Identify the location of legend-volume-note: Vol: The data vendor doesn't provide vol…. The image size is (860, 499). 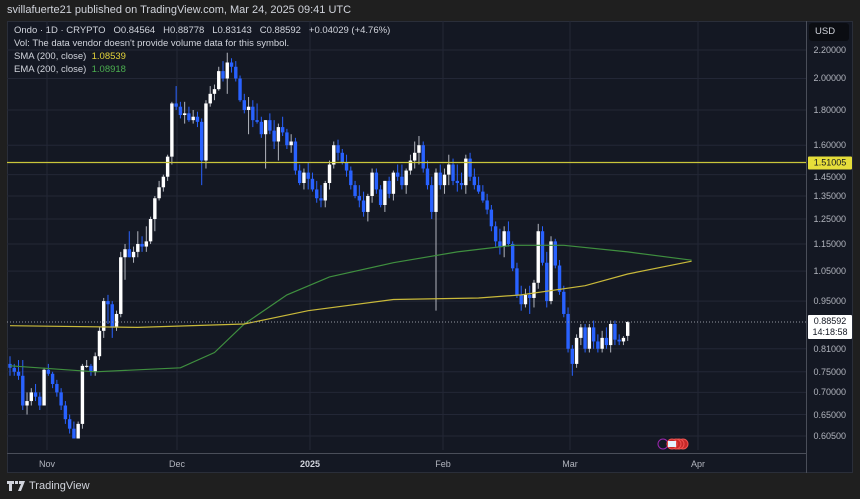
(152, 43).